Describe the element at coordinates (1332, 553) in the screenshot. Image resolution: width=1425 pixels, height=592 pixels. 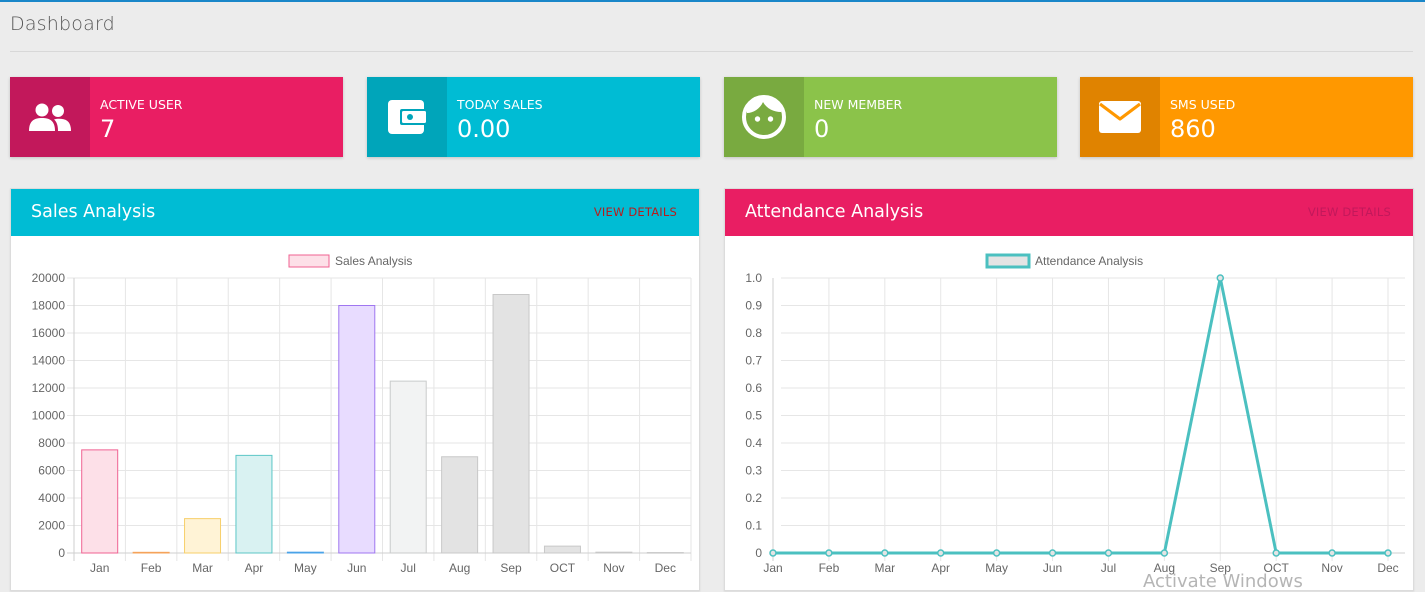
I see `point-nov` at that location.